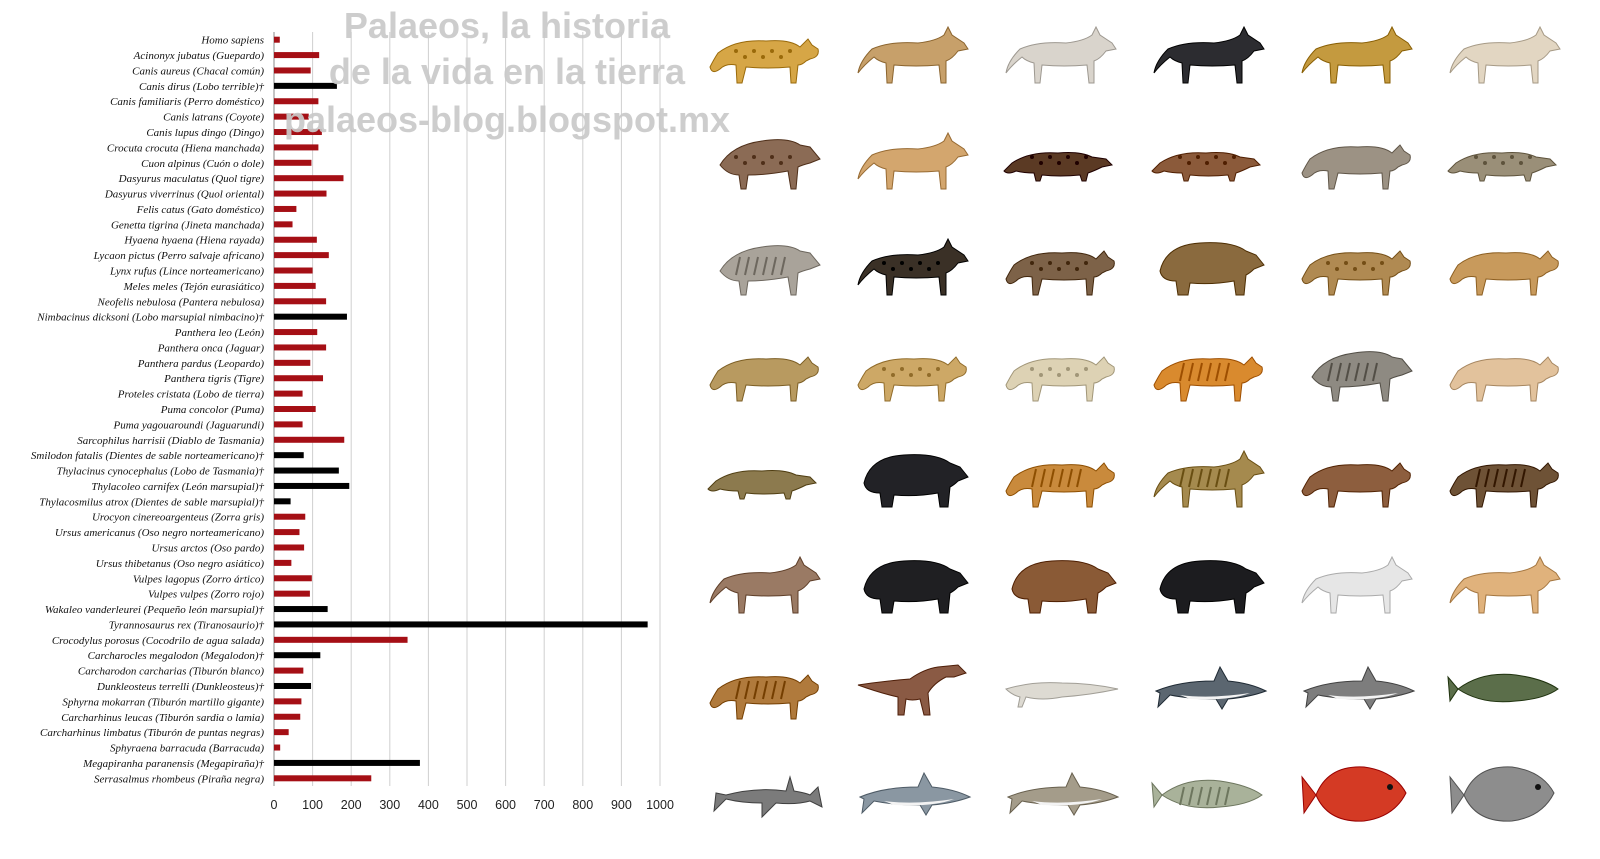  Describe the element at coordinates (507, 119) in the screenshot. I see `watermark-line-3: palaeos-blog.blogspot.mx` at that location.